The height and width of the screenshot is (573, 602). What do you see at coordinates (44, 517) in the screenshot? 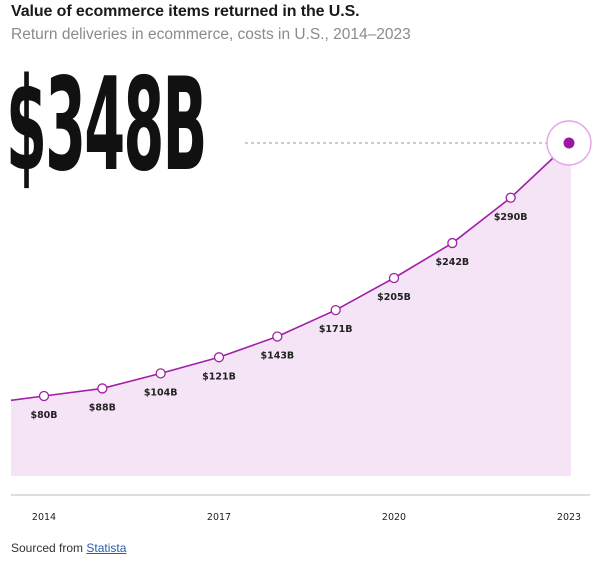
I see `x-tick-label: 2014` at bounding box center [44, 517].